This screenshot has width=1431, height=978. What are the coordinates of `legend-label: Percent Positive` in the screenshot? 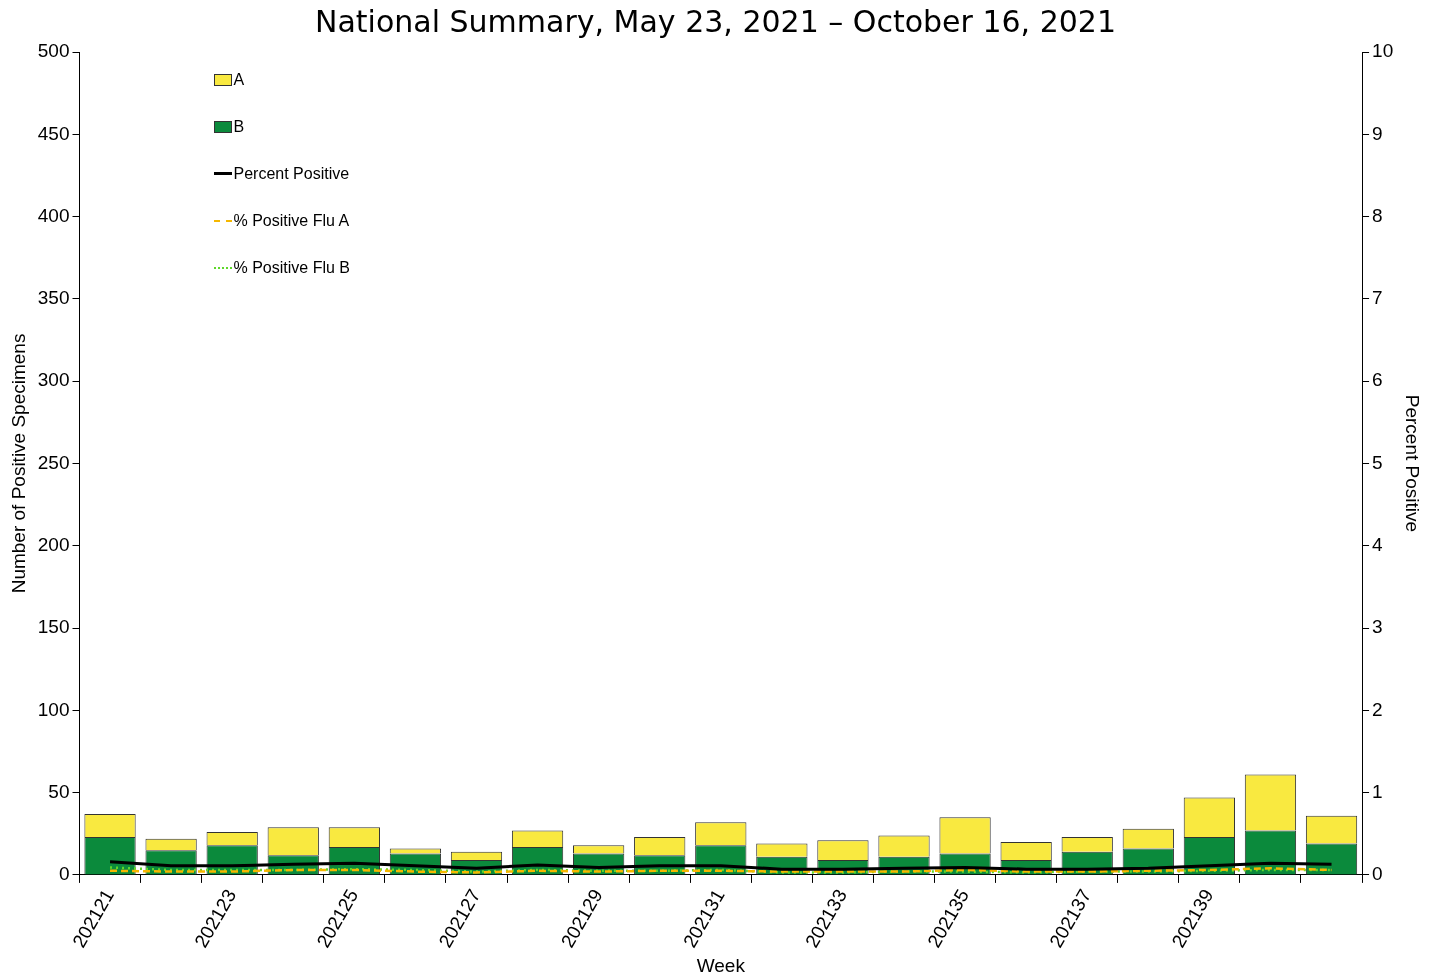 It's located at (291, 173).